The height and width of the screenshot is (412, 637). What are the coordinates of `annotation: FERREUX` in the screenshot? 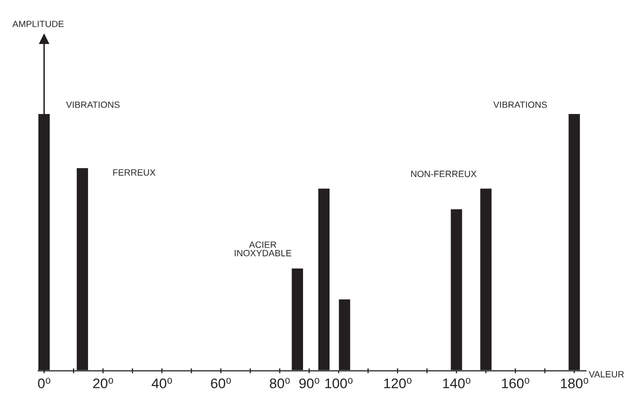 It's located at (134, 172).